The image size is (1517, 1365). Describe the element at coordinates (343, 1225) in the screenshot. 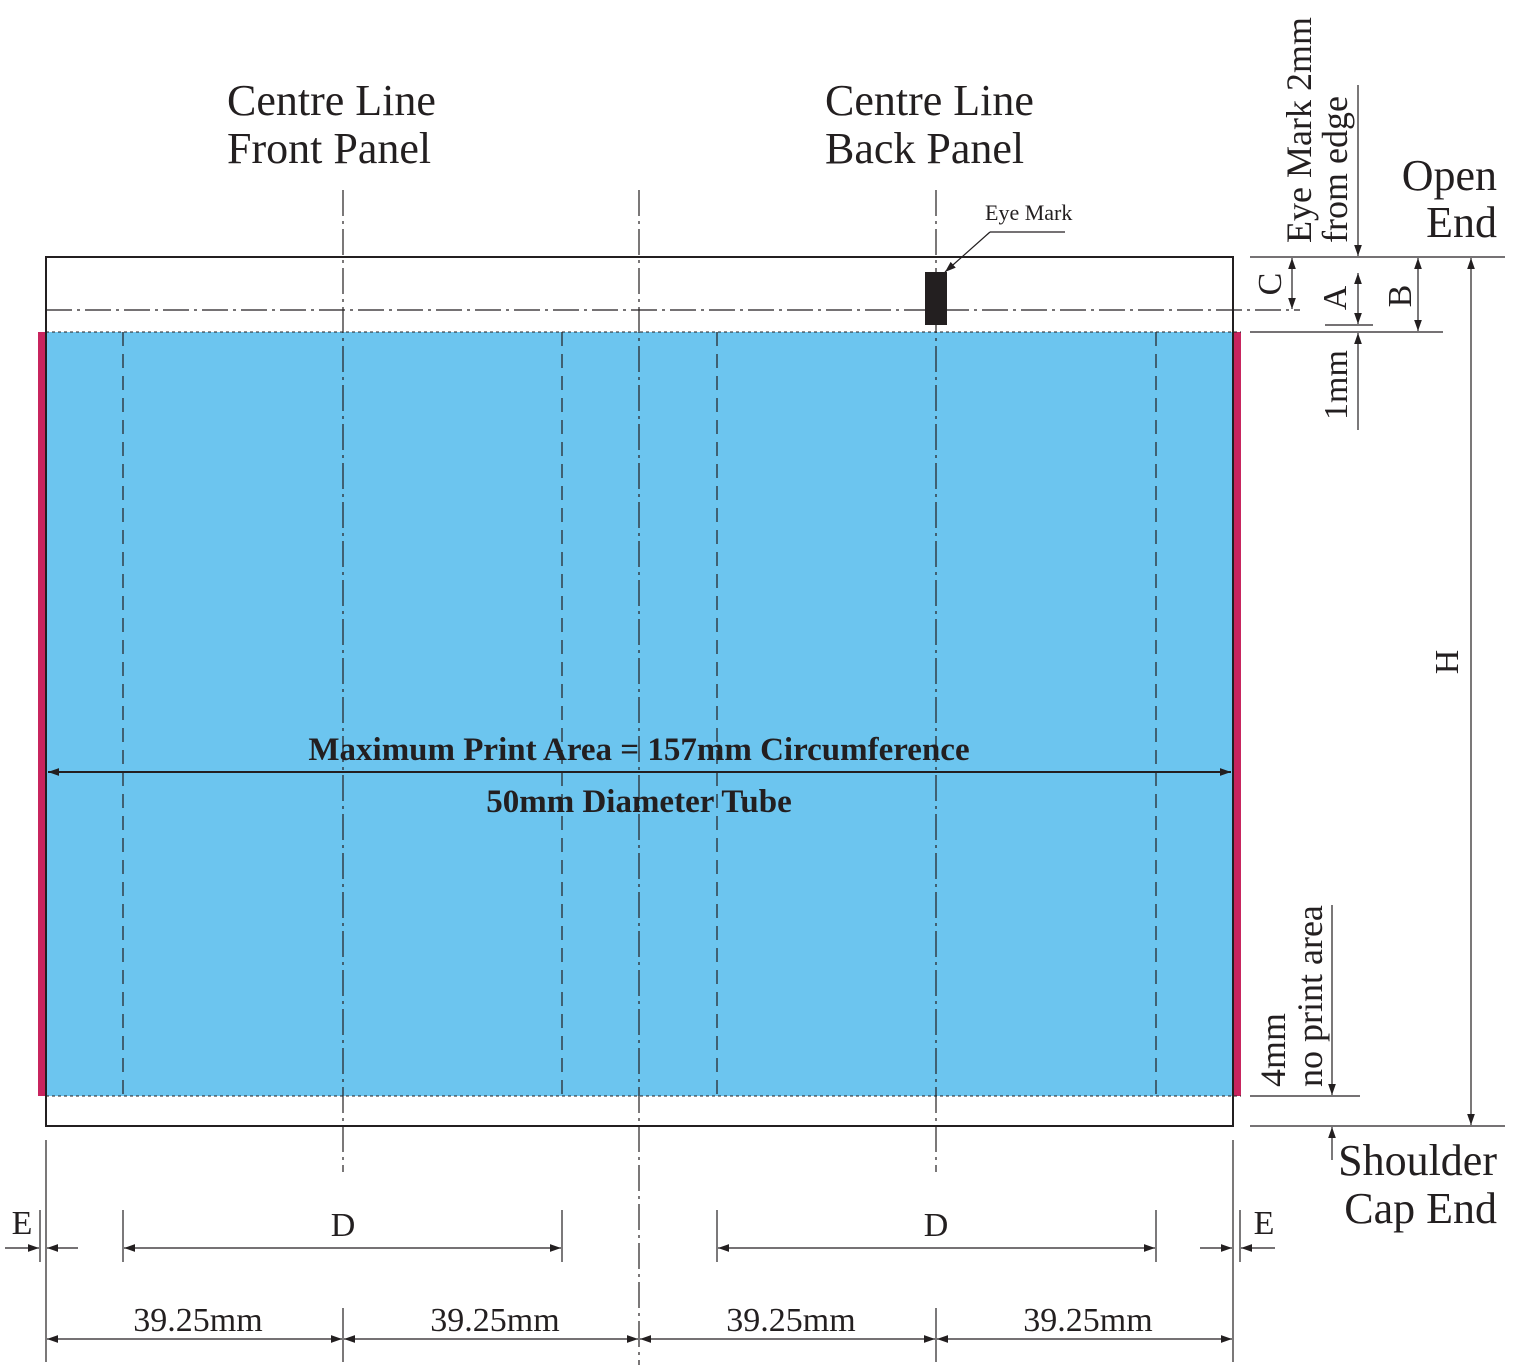

I see `dim-d-left-label: D` at that location.